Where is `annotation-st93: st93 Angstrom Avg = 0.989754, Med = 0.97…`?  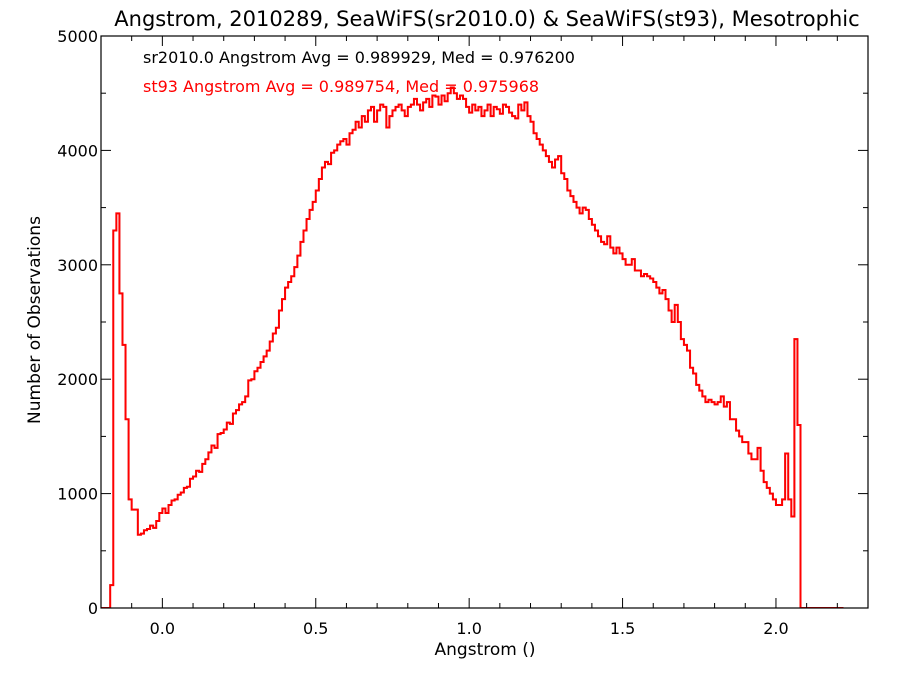 annotation-st93: st93 Angstrom Avg = 0.989754, Med = 0.97… is located at coordinates (341, 86).